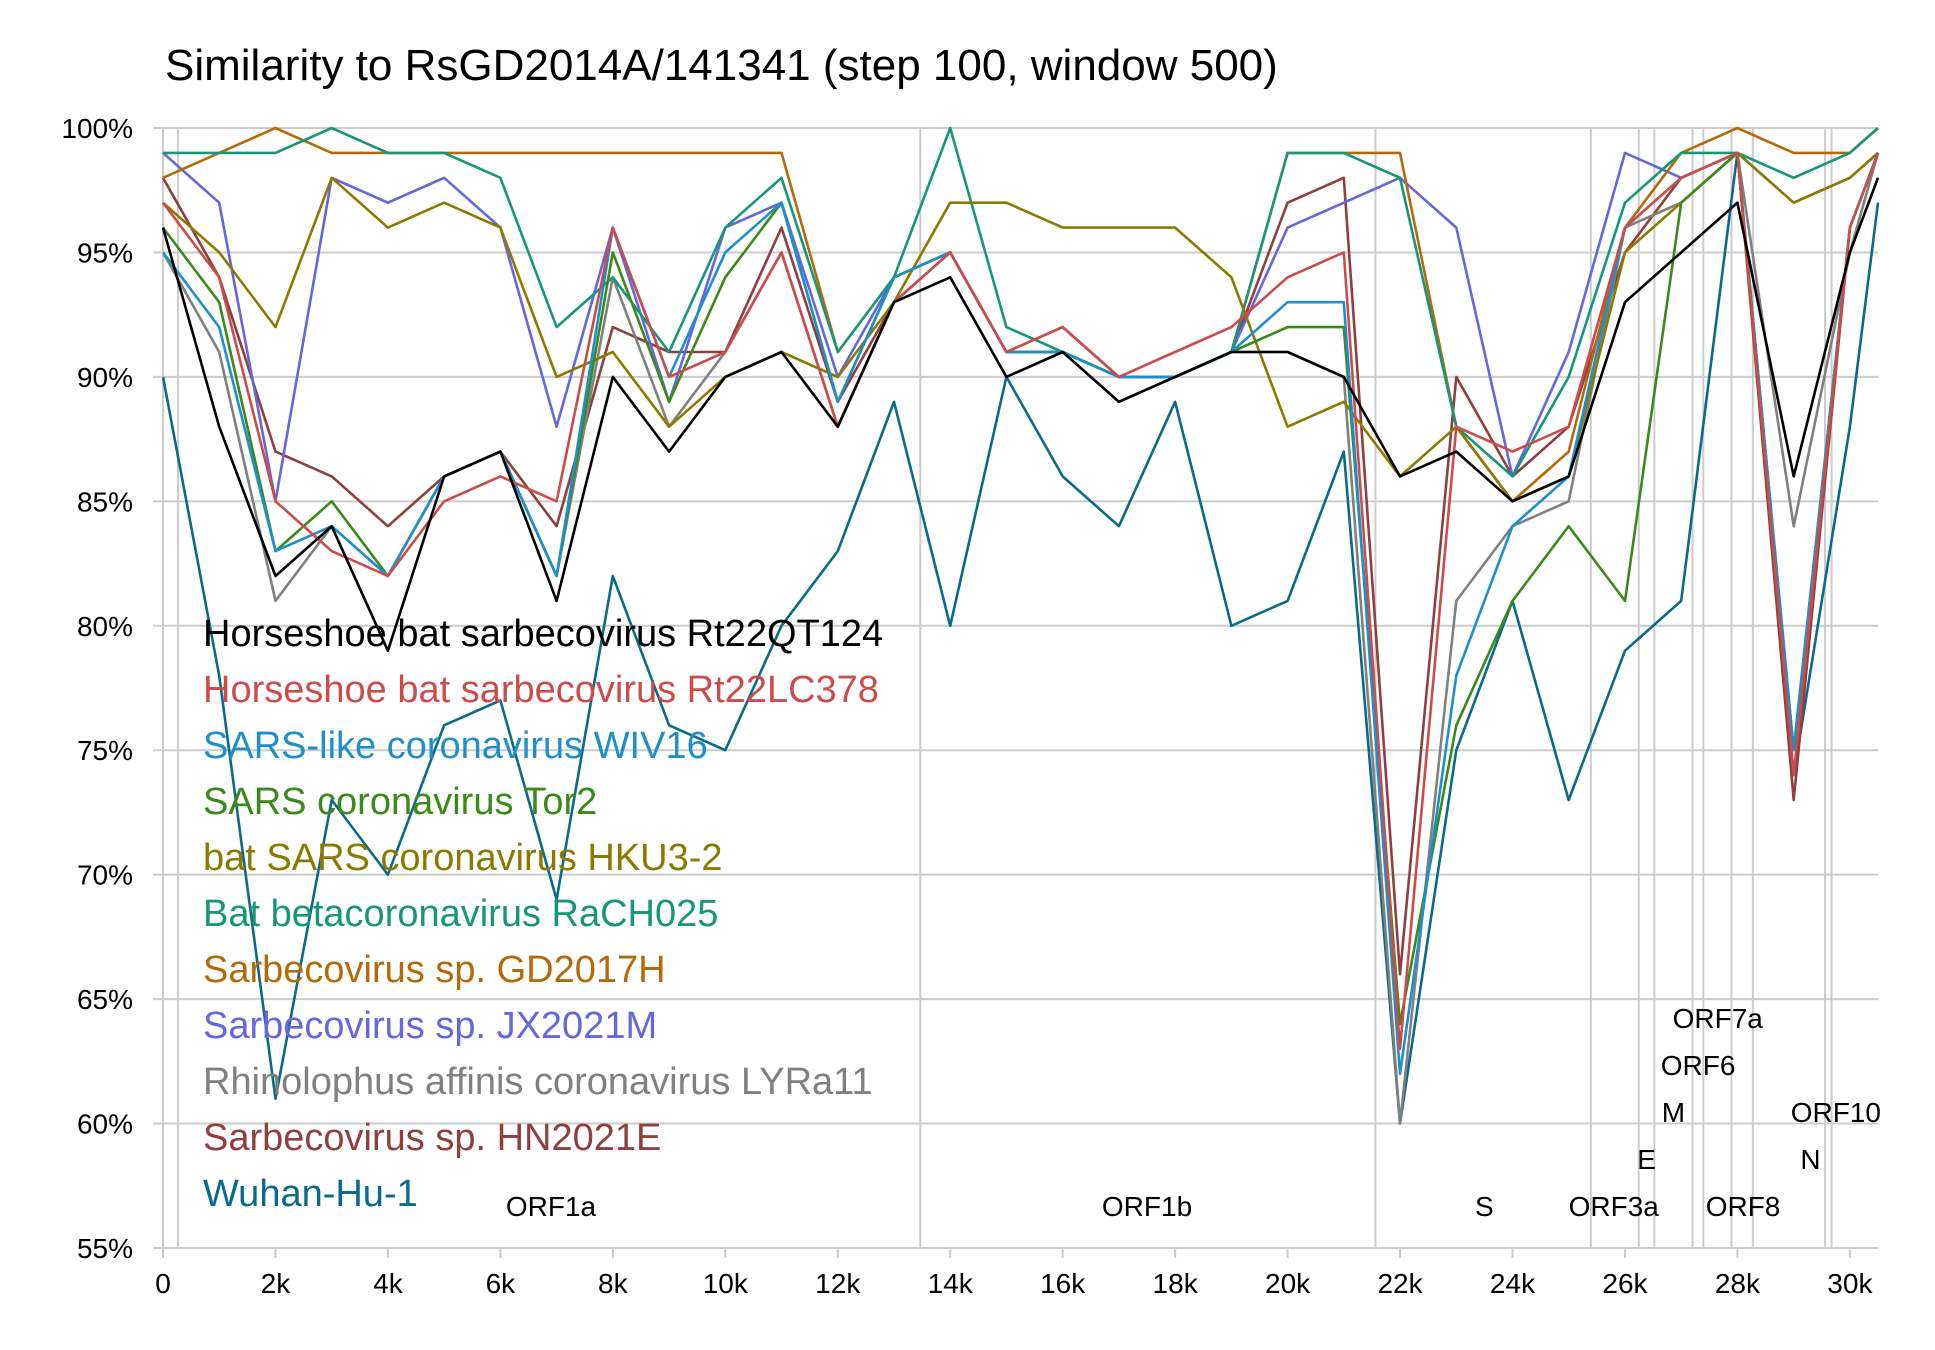 This screenshot has height=1350, width=1935. What do you see at coordinates (551, 1206) in the screenshot?
I see `gene-label: ORF1a` at bounding box center [551, 1206].